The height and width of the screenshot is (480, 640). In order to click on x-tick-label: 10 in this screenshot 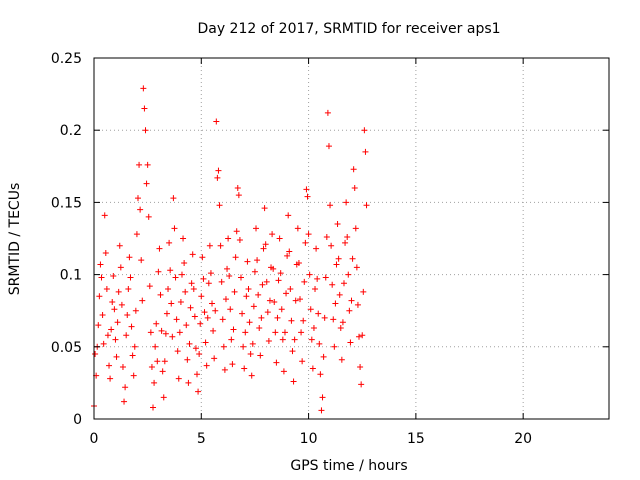, I will do `click(309, 439)`.